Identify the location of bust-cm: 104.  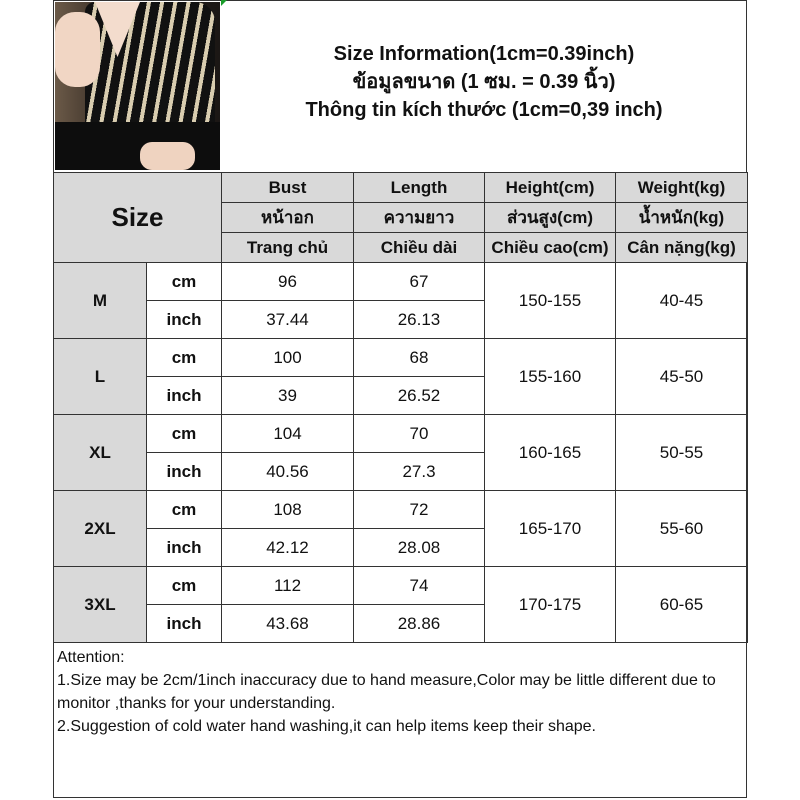
(287, 433).